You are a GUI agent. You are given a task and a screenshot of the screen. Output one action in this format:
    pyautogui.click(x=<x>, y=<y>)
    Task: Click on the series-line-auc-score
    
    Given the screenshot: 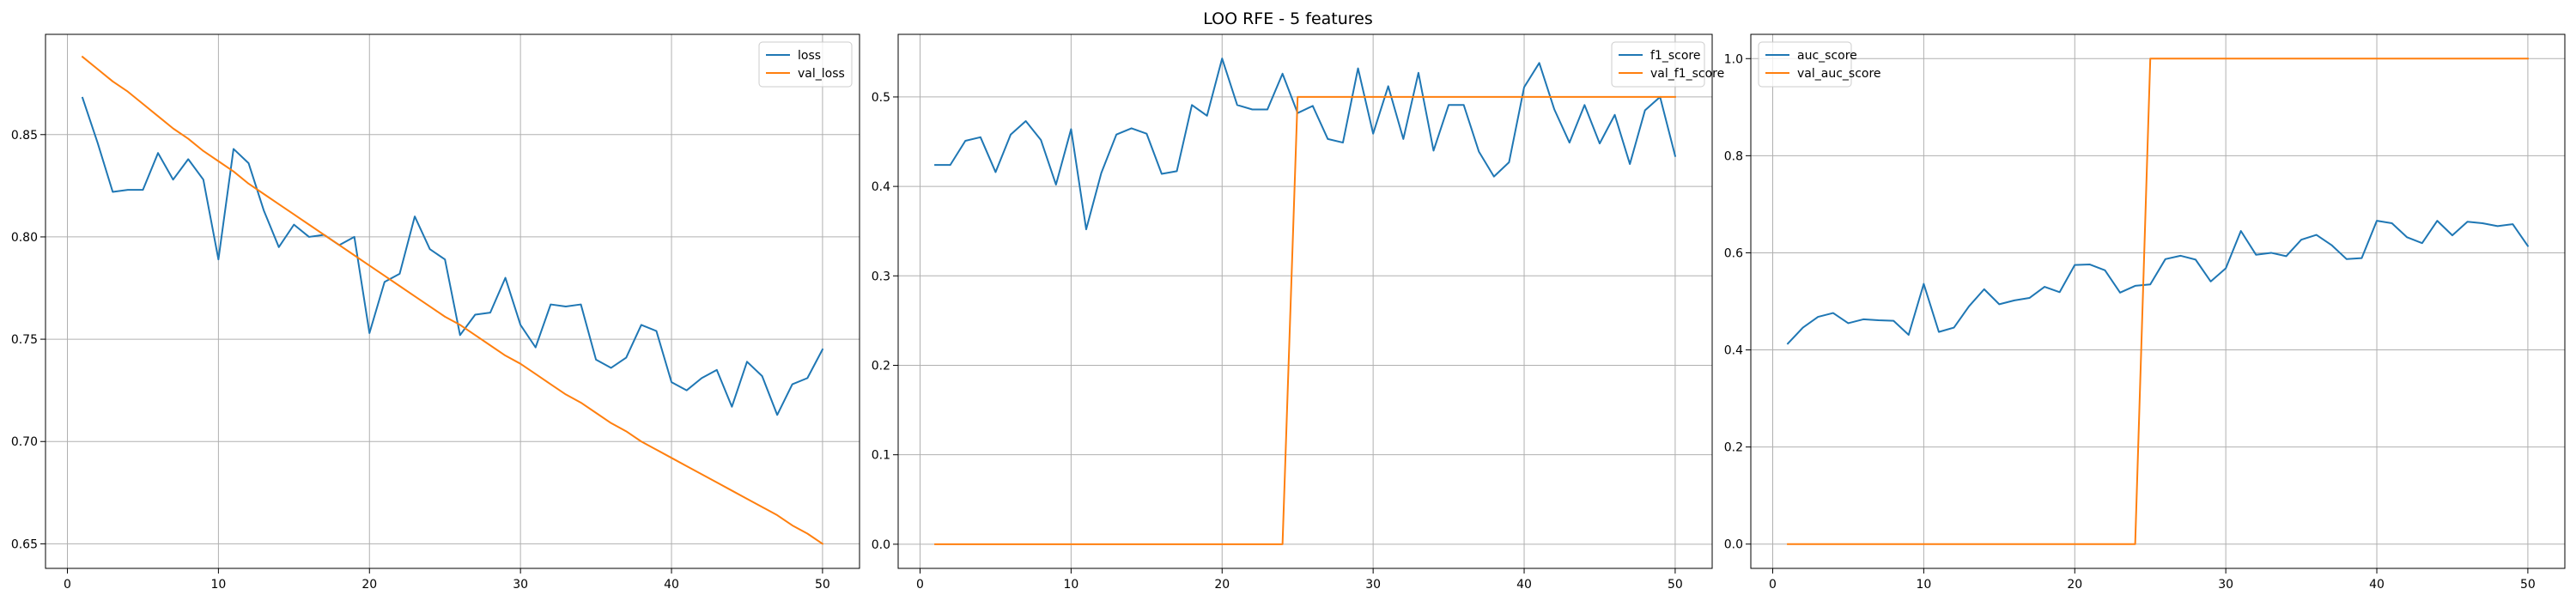 What is the action you would take?
    pyautogui.click(x=2158, y=282)
    